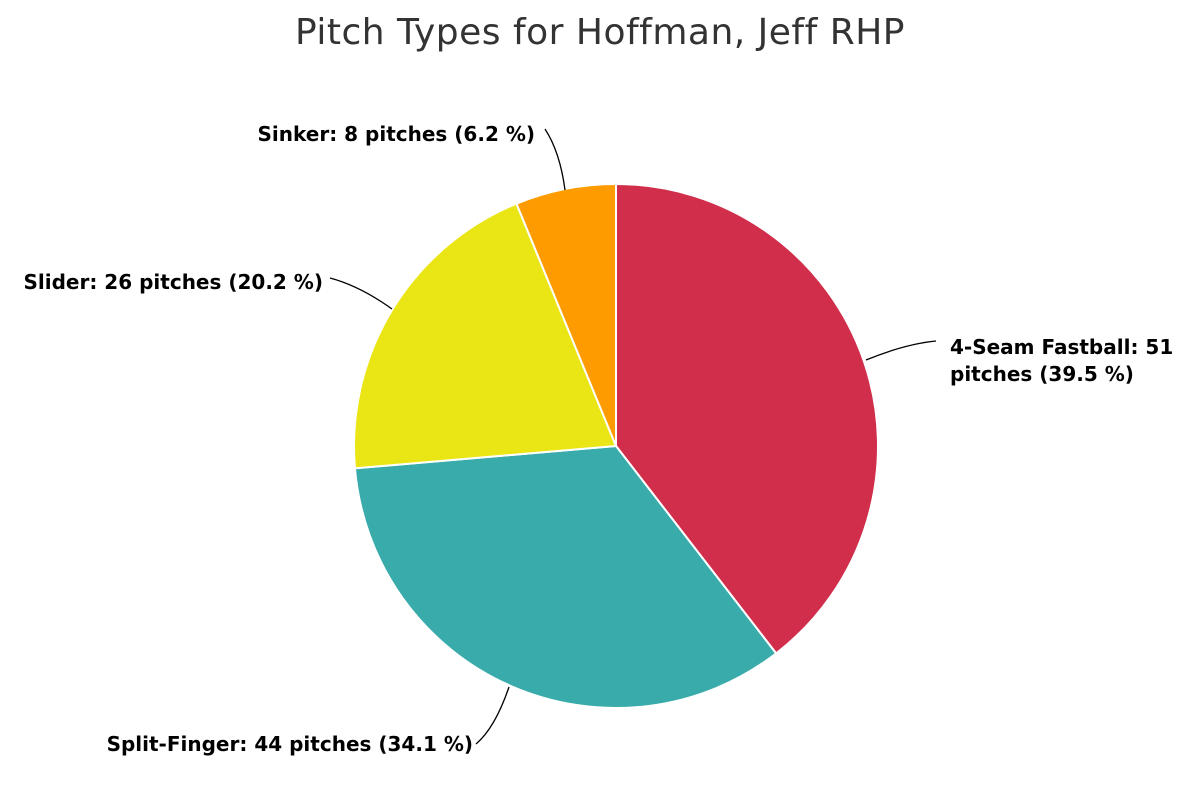  I want to click on slice-label-split-finger: Split-Finger: 44 pitches (34.1 %), so click(290, 744).